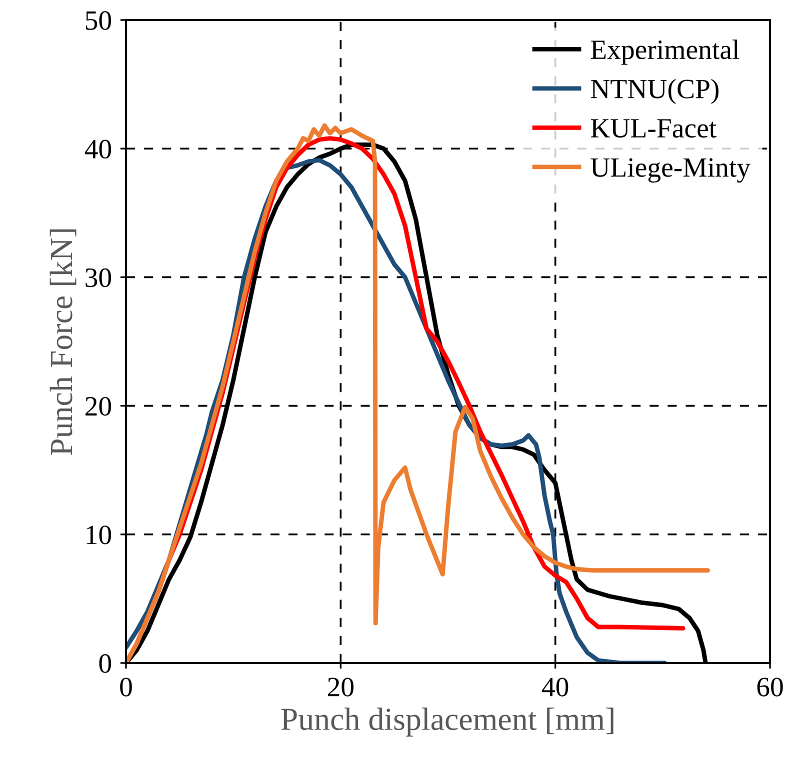 This screenshot has height=769, width=800. What do you see at coordinates (63, 342) in the screenshot?
I see `y-axis-title: Punch Force [kN]` at bounding box center [63, 342].